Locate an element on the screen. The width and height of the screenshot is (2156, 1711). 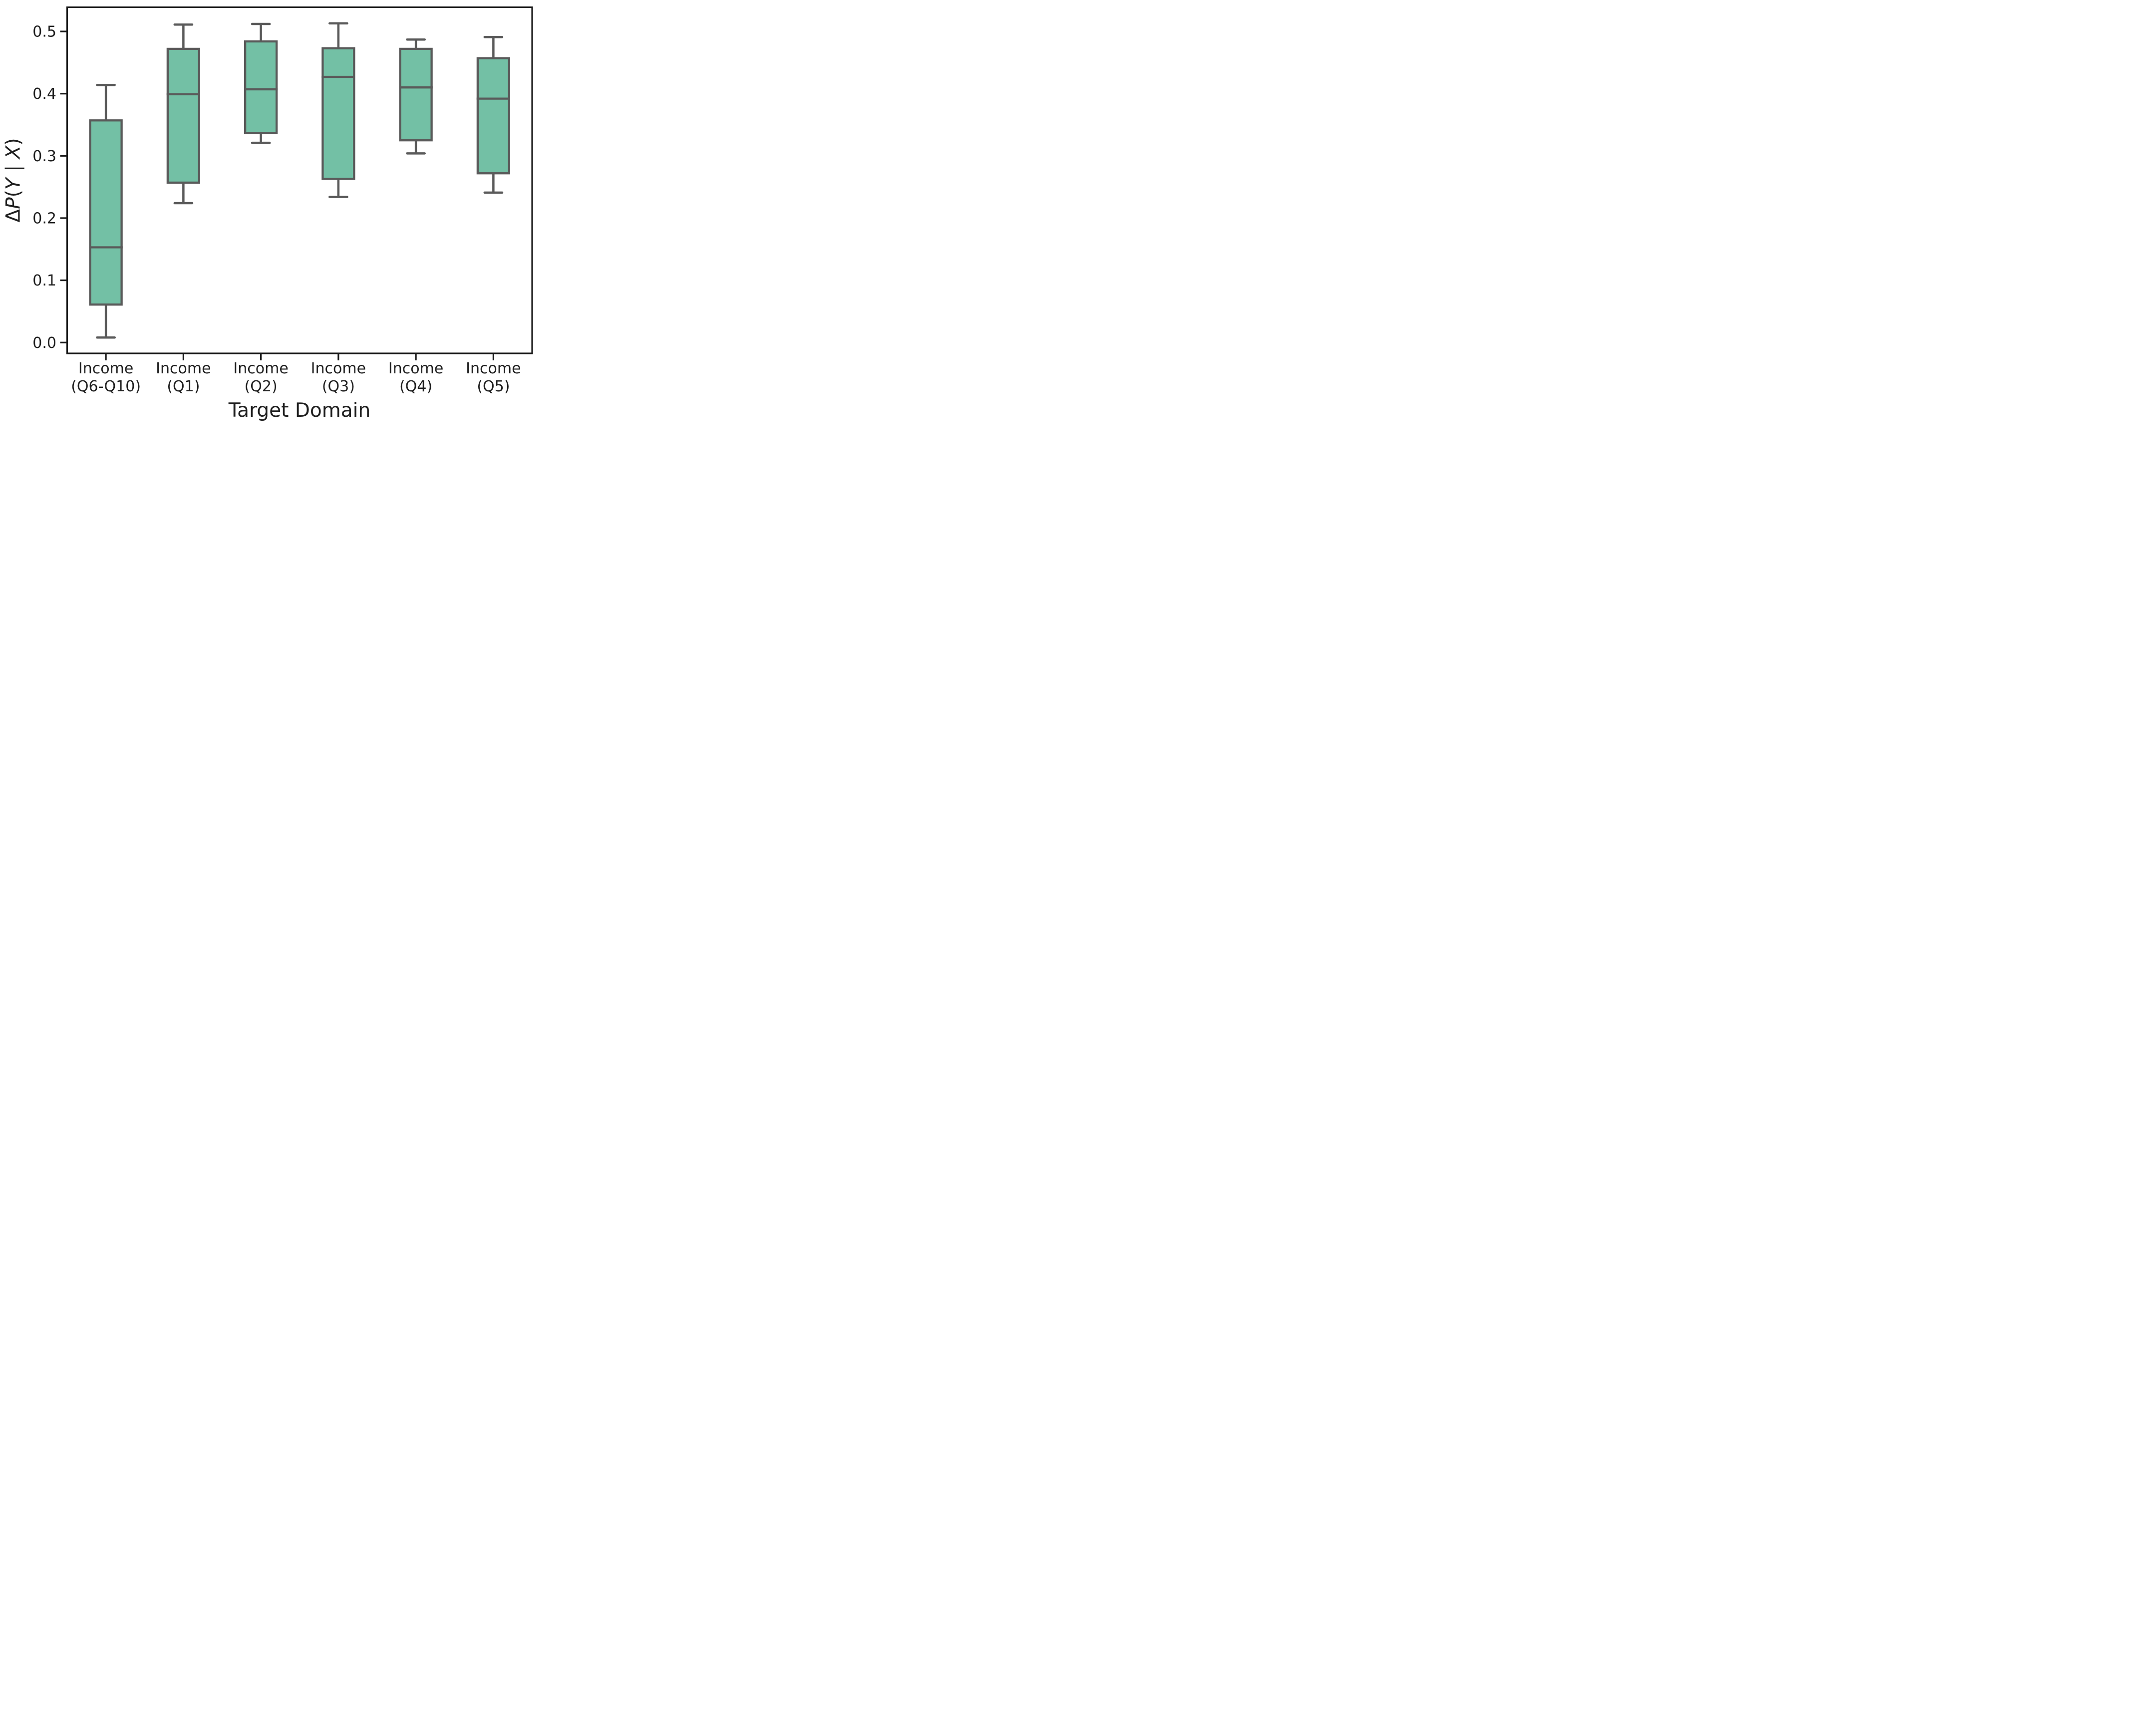
y-axis-title-part: Y is located at coordinates (13, 184).